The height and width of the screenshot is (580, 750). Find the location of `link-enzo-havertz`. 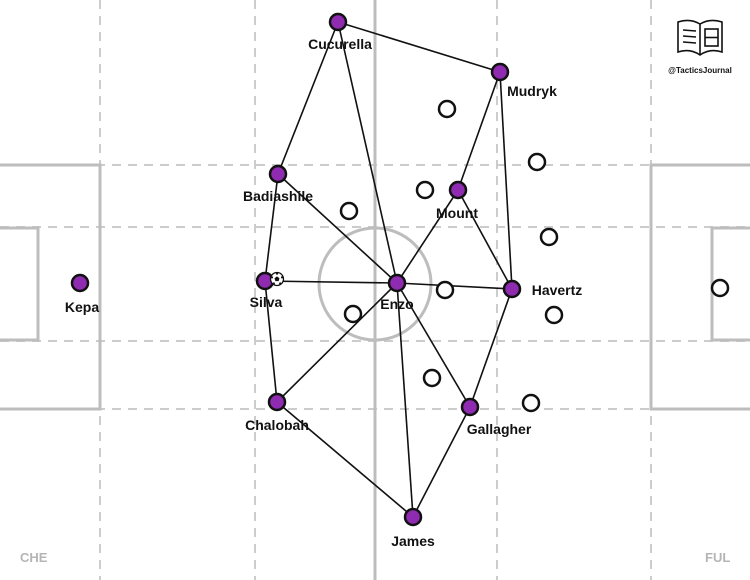

link-enzo-havertz is located at coordinates (454, 286).